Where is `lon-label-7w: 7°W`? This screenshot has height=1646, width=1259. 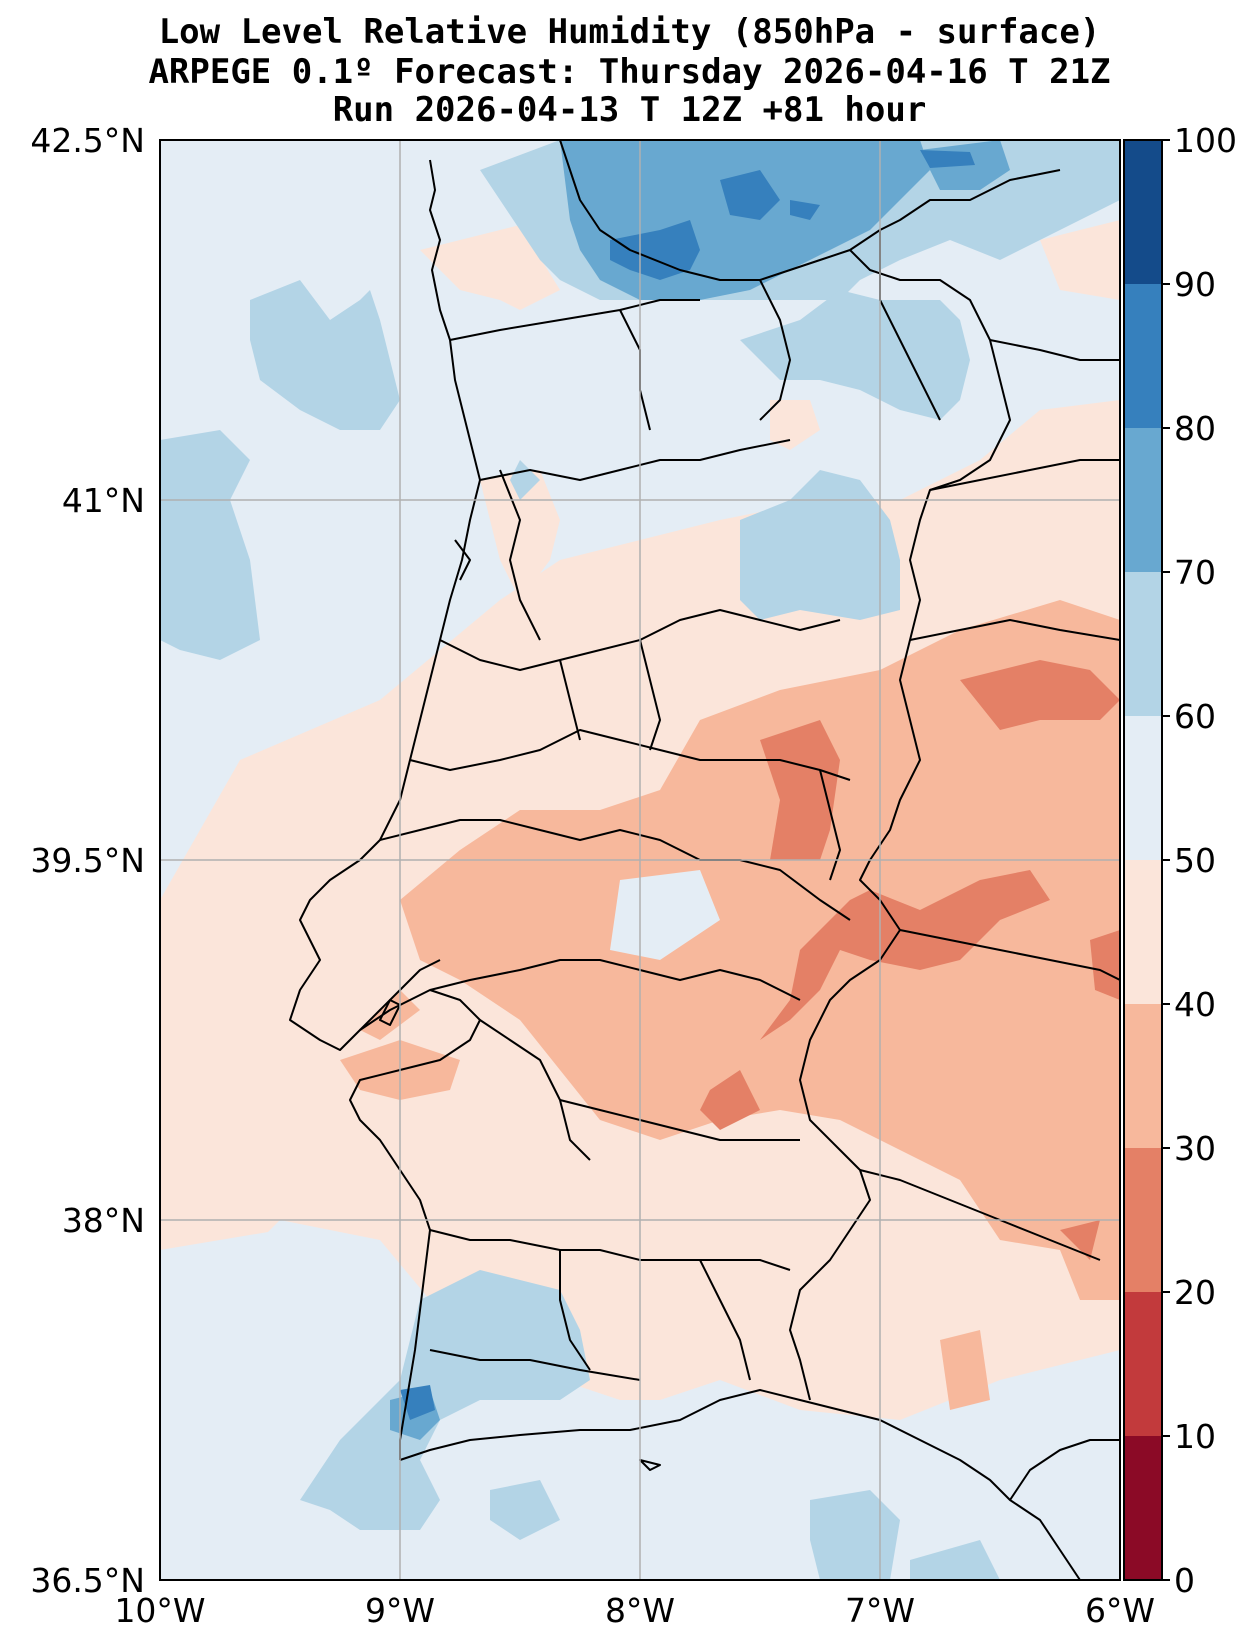 lon-label-7w: 7°W is located at coordinates (880, 1610).